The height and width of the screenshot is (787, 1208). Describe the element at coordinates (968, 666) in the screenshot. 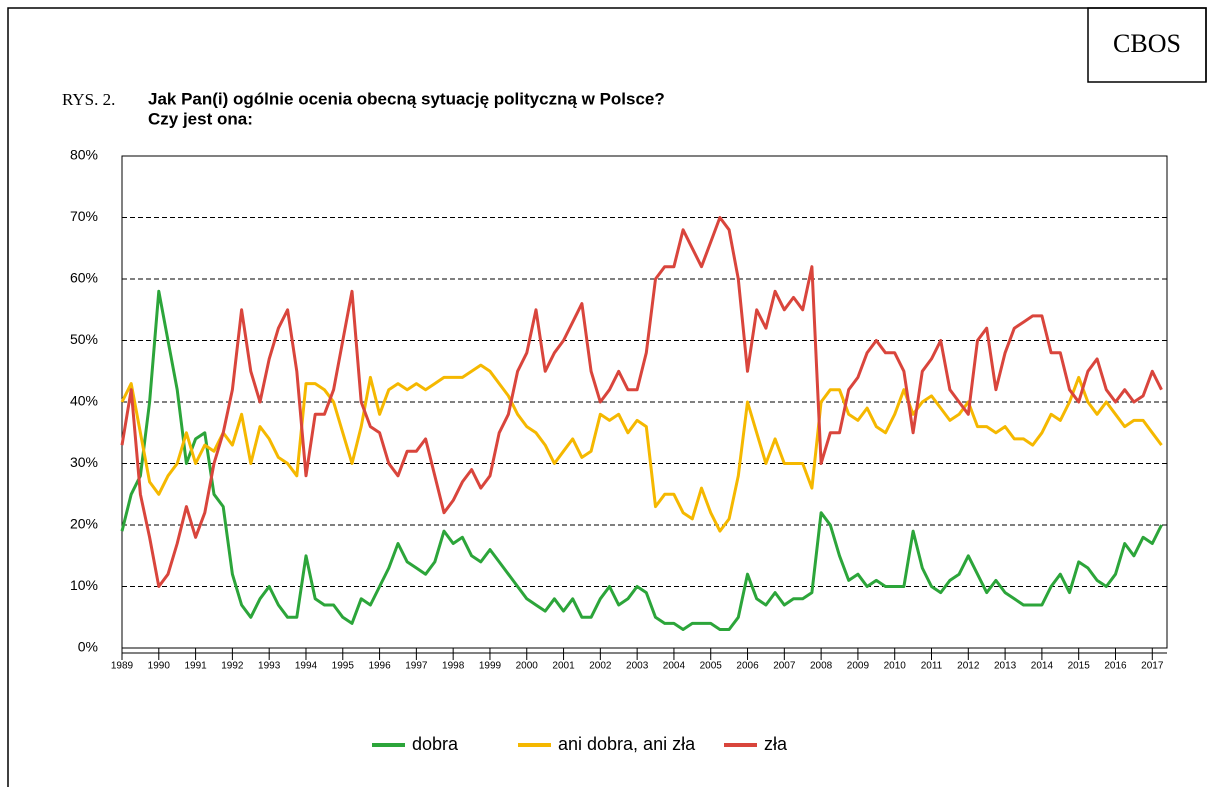

I see `x-tick-label: 2012` at that location.